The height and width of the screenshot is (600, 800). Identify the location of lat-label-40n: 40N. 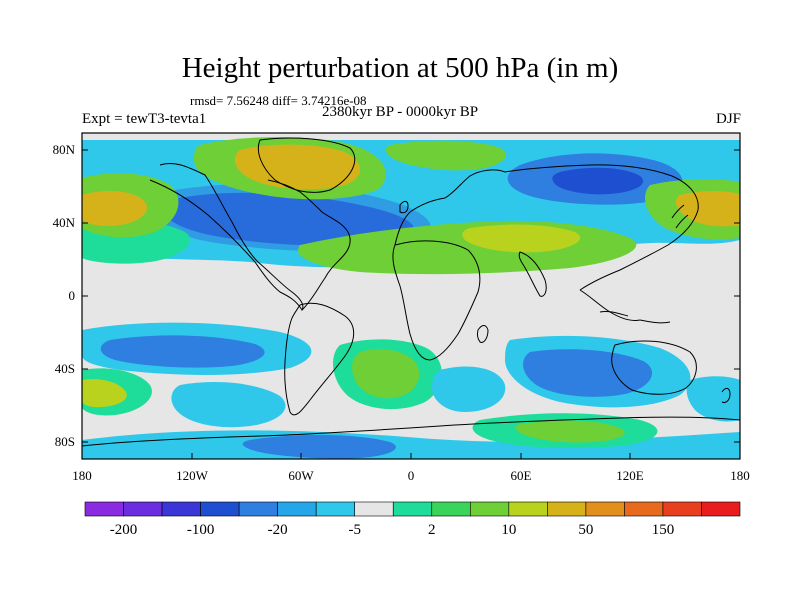
(64, 222).